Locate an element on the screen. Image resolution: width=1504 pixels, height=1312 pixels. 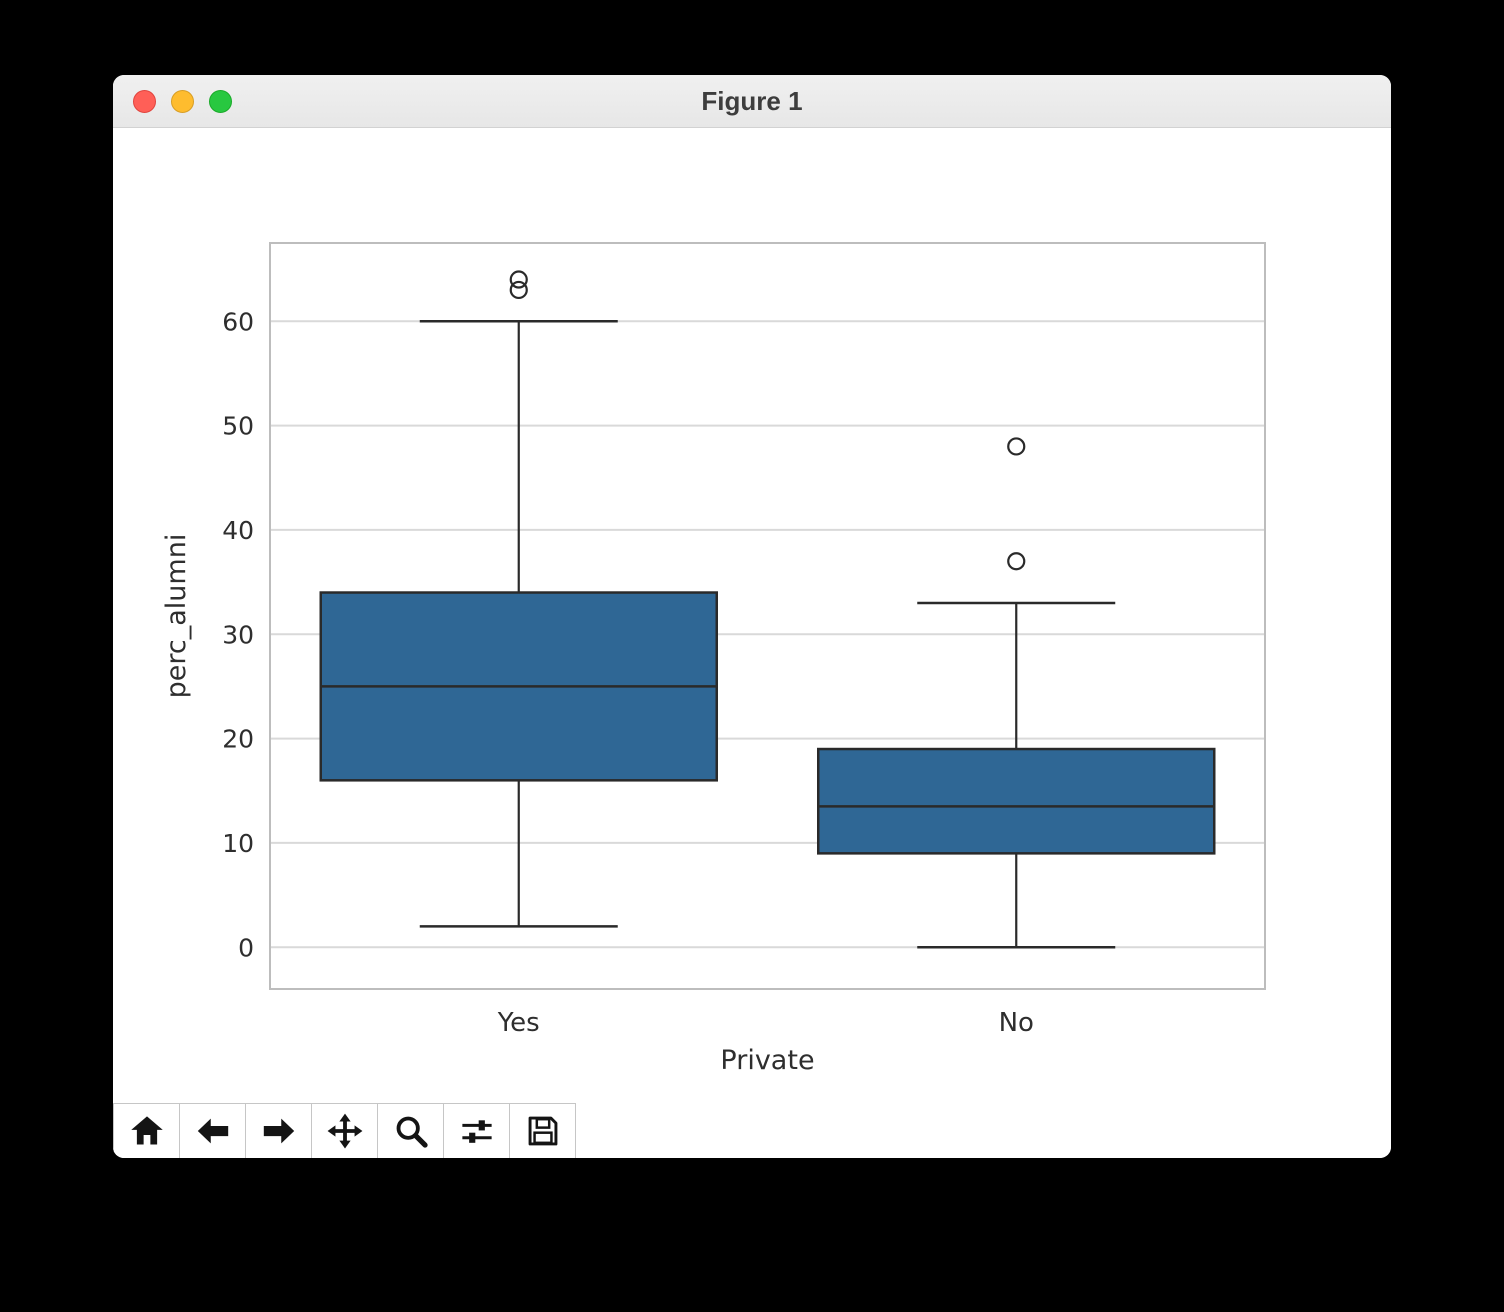
y-tick-label: 0 is located at coordinates (246, 947).